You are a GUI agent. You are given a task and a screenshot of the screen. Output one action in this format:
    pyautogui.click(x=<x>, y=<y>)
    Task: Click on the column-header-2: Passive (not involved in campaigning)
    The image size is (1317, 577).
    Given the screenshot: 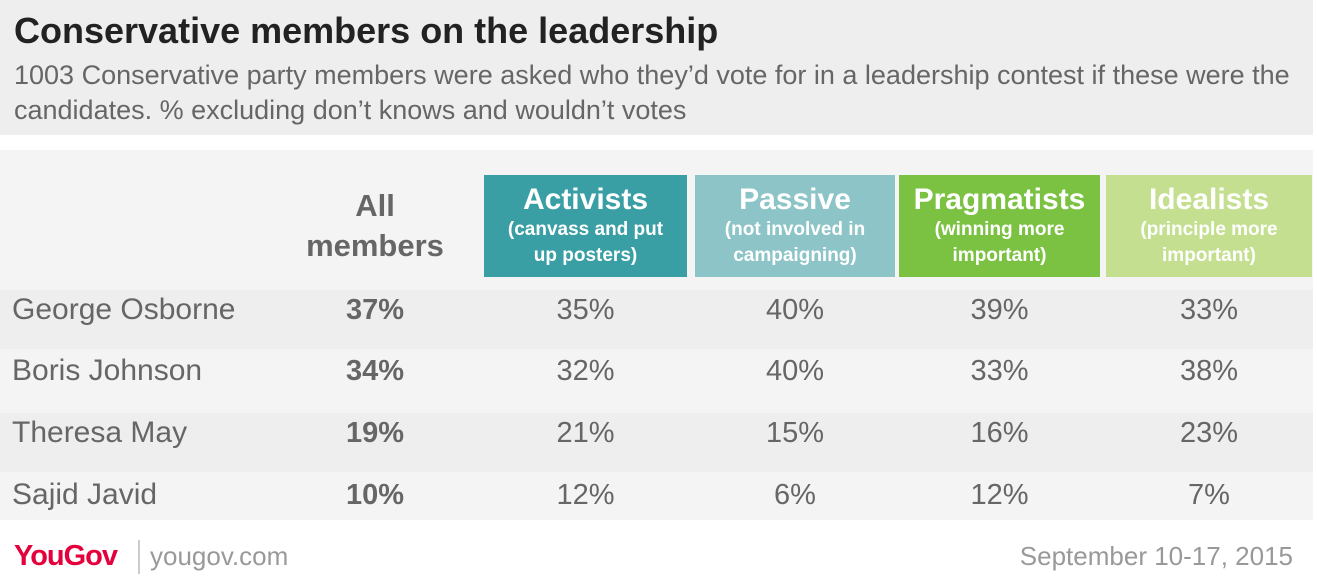 What is the action you would take?
    pyautogui.click(x=795, y=226)
    